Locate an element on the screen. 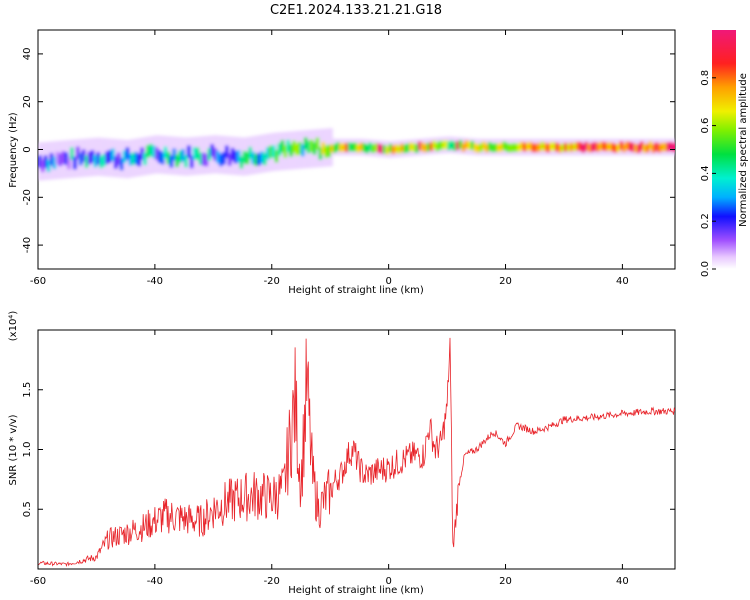  spectrogram-x-label: Height of straight line (km) is located at coordinates (356, 290).